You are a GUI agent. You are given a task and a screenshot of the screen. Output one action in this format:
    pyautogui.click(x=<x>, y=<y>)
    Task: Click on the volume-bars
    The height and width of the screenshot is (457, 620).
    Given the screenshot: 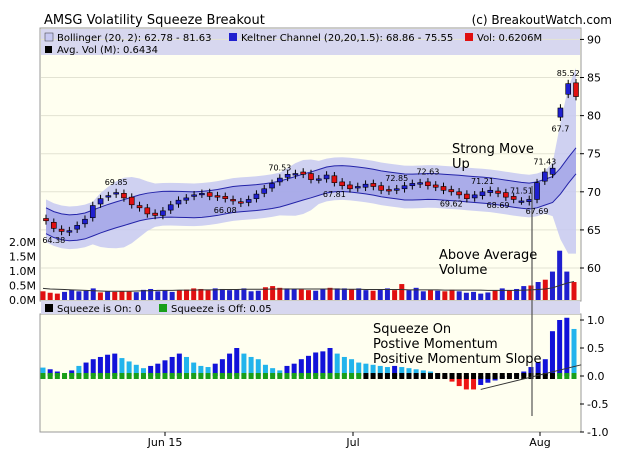 What is the action you would take?
    pyautogui.click(x=308, y=275)
    